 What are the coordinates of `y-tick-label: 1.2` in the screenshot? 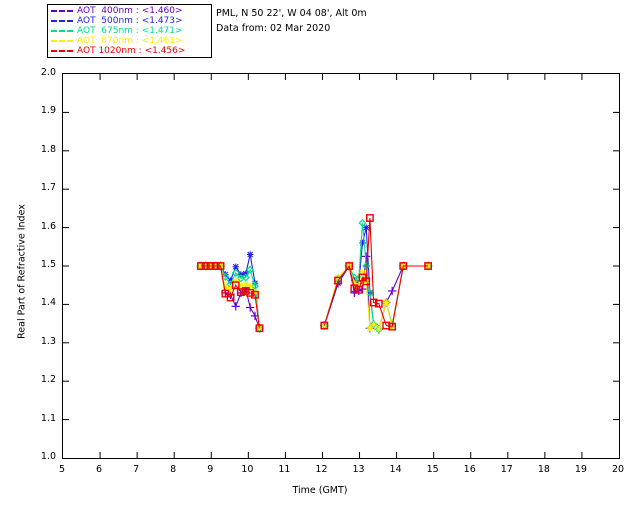 It's located at (48, 380).